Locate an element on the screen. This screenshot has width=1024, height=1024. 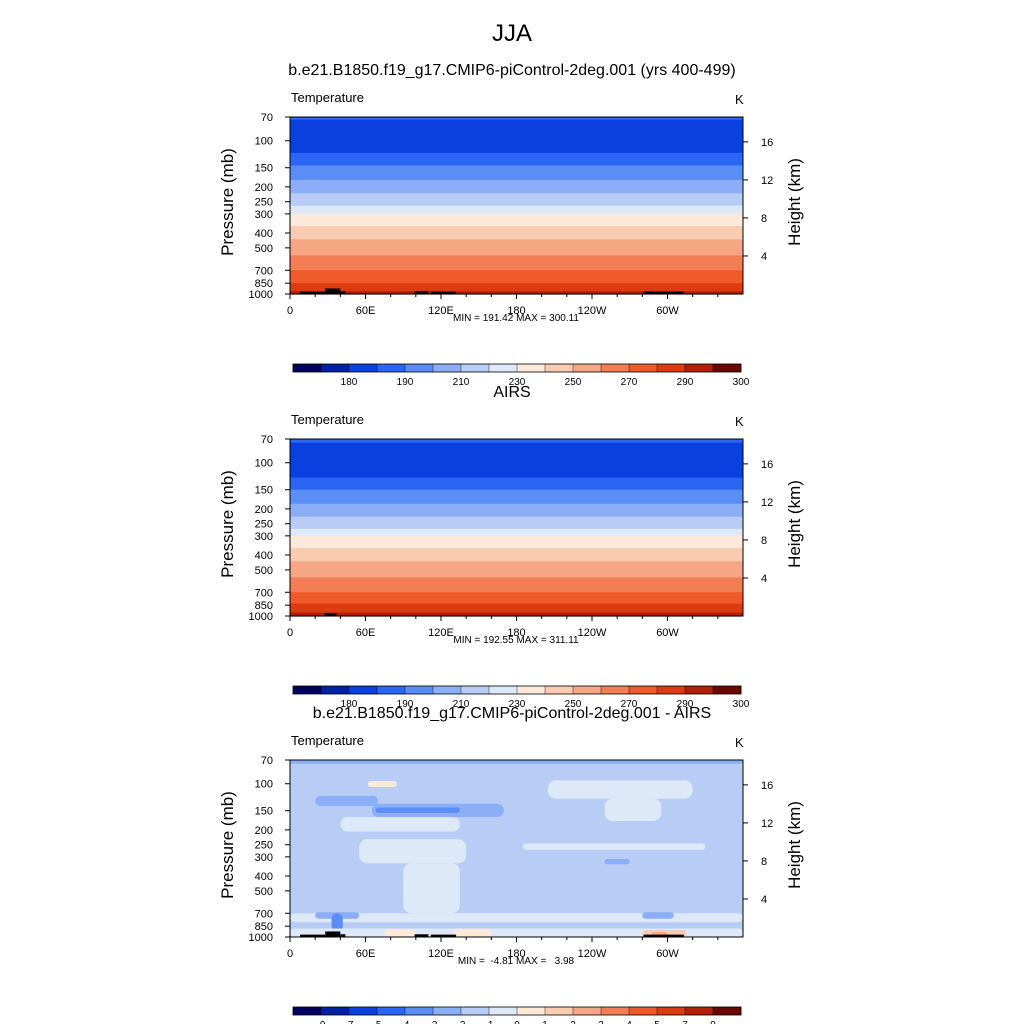
height-tick-label: 16 is located at coordinates (767, 465).